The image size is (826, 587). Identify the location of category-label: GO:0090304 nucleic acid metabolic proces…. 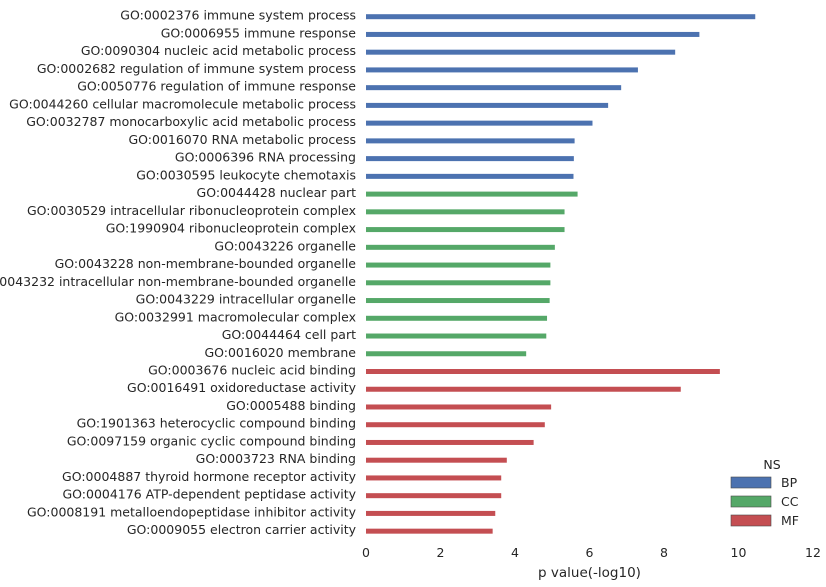
(218, 50).